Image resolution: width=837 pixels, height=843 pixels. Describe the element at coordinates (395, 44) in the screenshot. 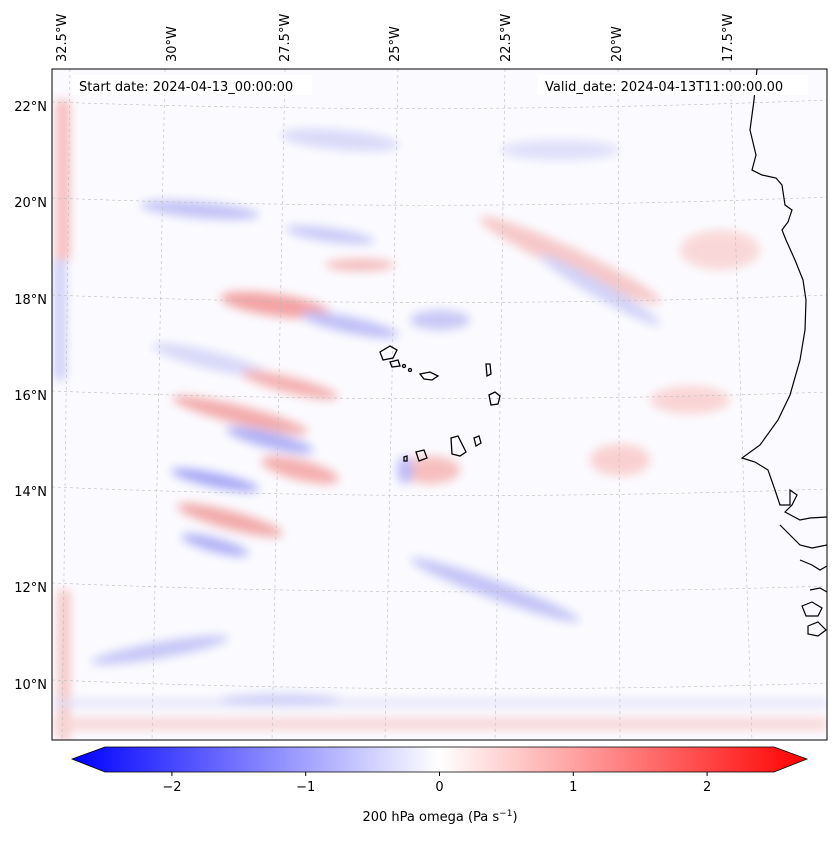

I see `lon-label: 25°W` at that location.